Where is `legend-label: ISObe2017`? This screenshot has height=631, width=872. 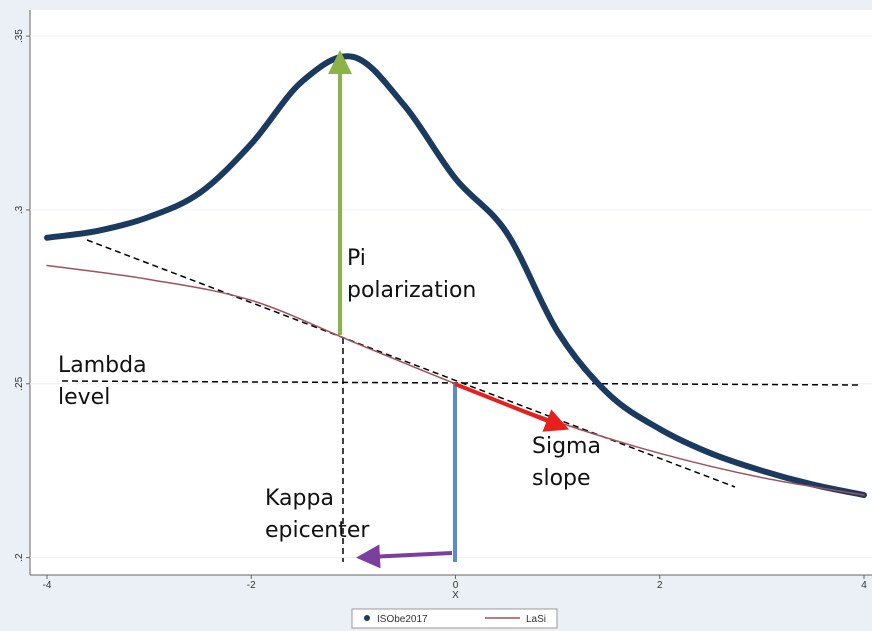 legend-label: ISObe2017 is located at coordinates (402, 619).